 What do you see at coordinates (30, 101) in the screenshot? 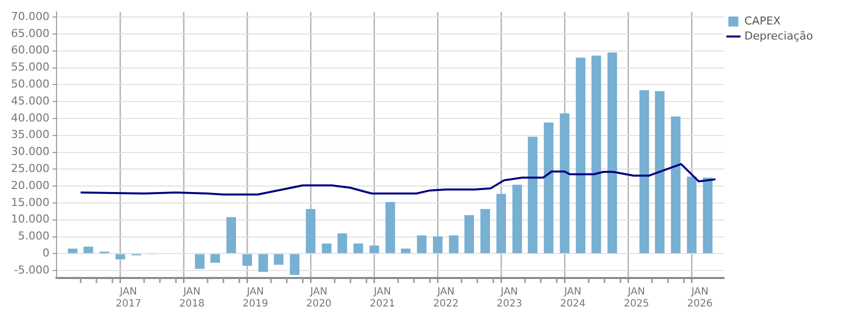
I see `y-tick-label: 45.000` at bounding box center [30, 101].